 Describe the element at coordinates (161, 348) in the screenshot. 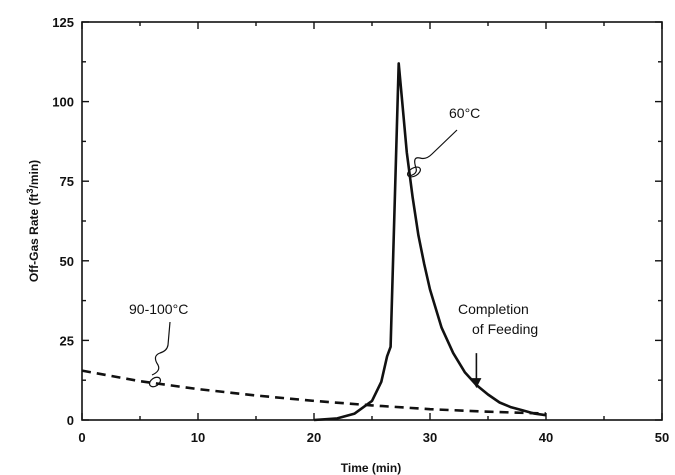

I see `leader-90-100c` at that location.